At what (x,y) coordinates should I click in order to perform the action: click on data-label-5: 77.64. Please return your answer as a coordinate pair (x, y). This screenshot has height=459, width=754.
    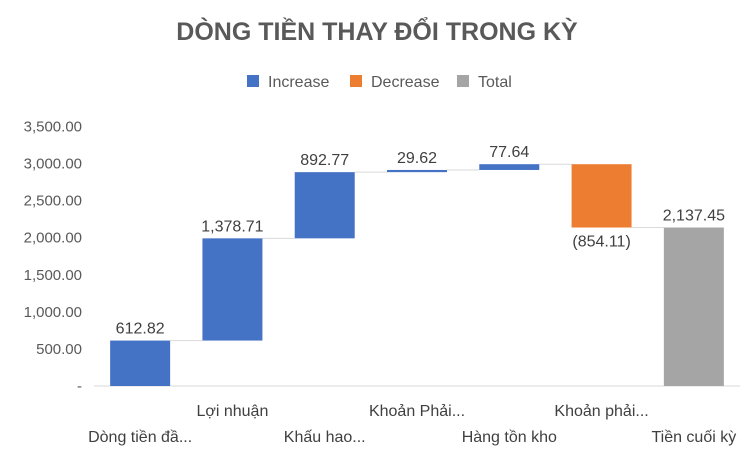
    Looking at the image, I should click on (509, 152).